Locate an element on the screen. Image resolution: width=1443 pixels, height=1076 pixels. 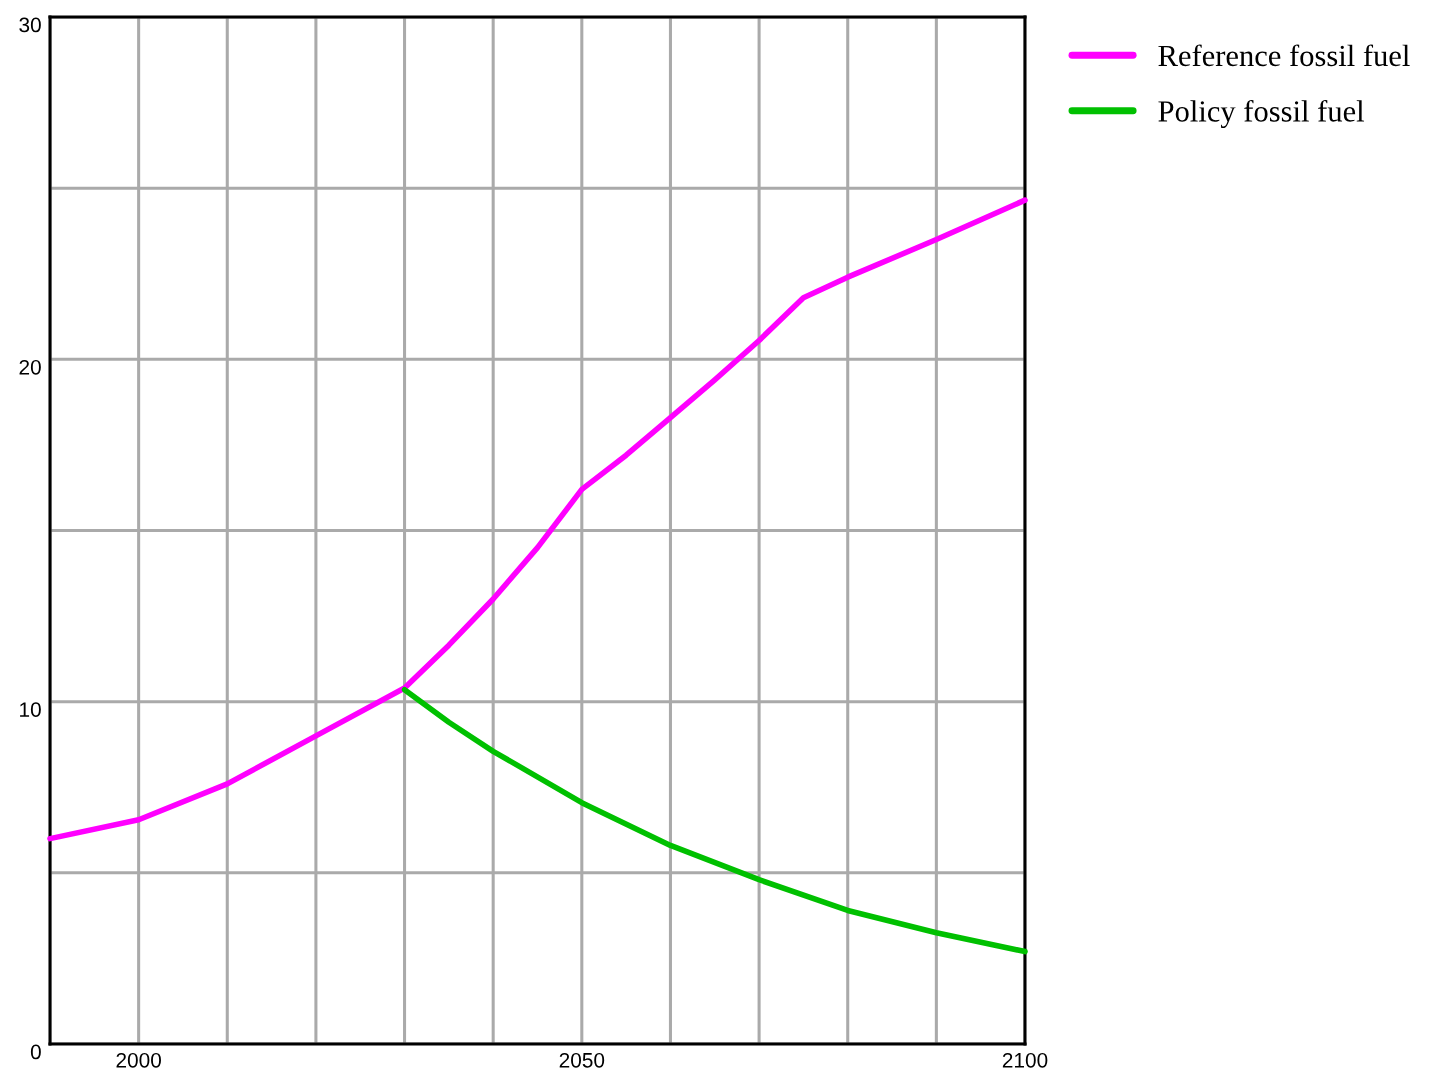
x-tick-label: 2050 is located at coordinates (582, 1060).